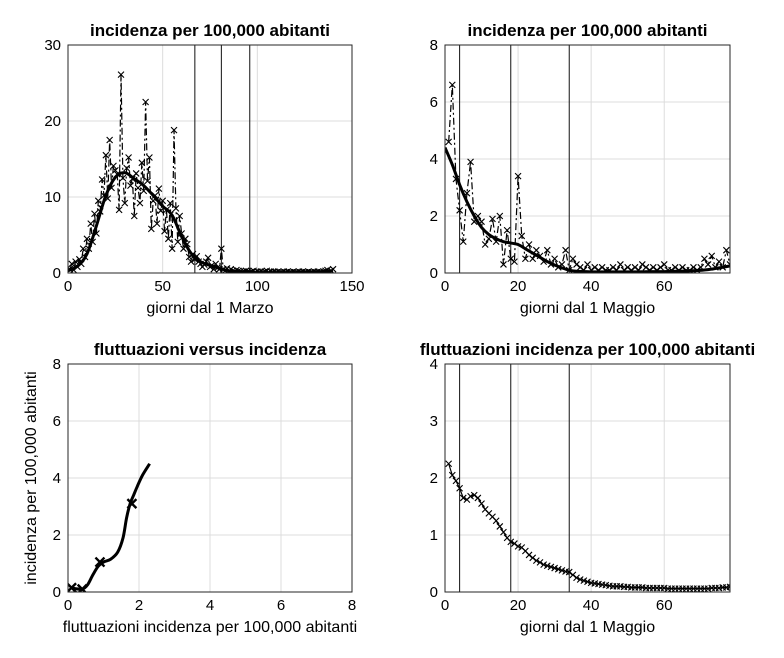 This screenshot has height=658, width=784. Describe the element at coordinates (518, 605) in the screenshot. I see `x-tick-label-1: 20` at that location.